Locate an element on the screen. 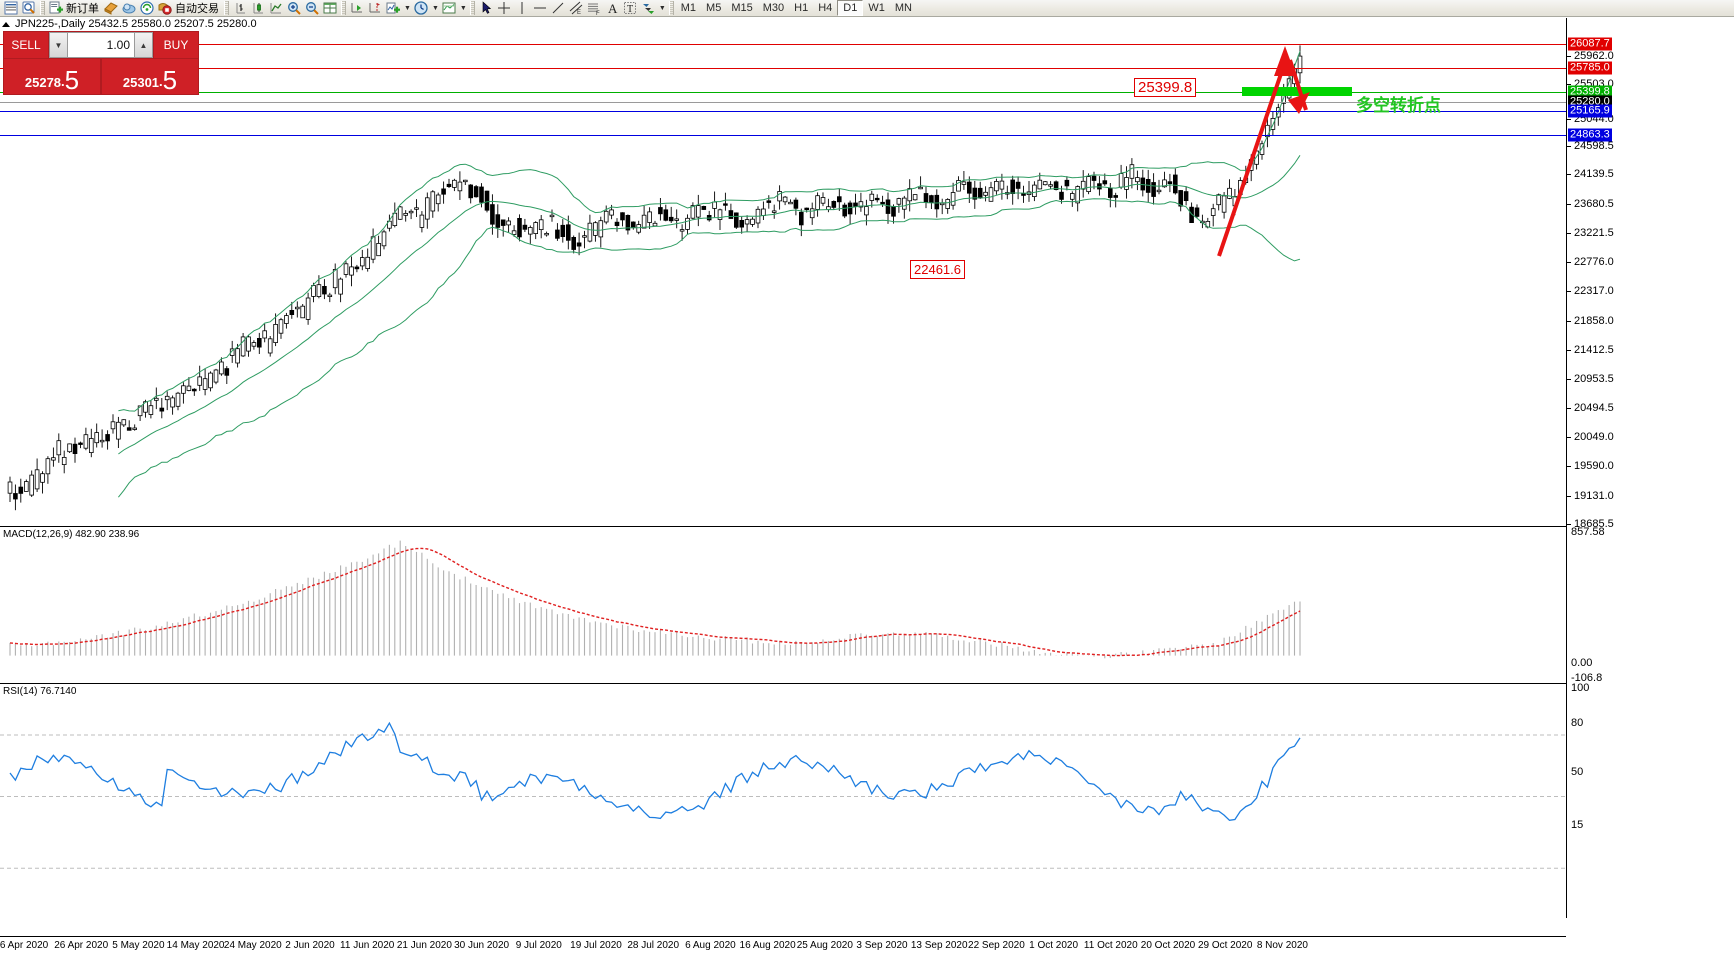  date-tick: 5 May 2020 is located at coordinates (138, 945).